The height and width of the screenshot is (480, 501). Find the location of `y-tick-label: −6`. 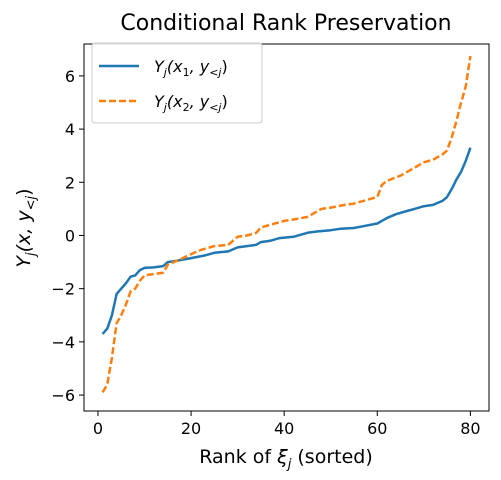

y-tick-label: −6 is located at coordinates (63, 395).